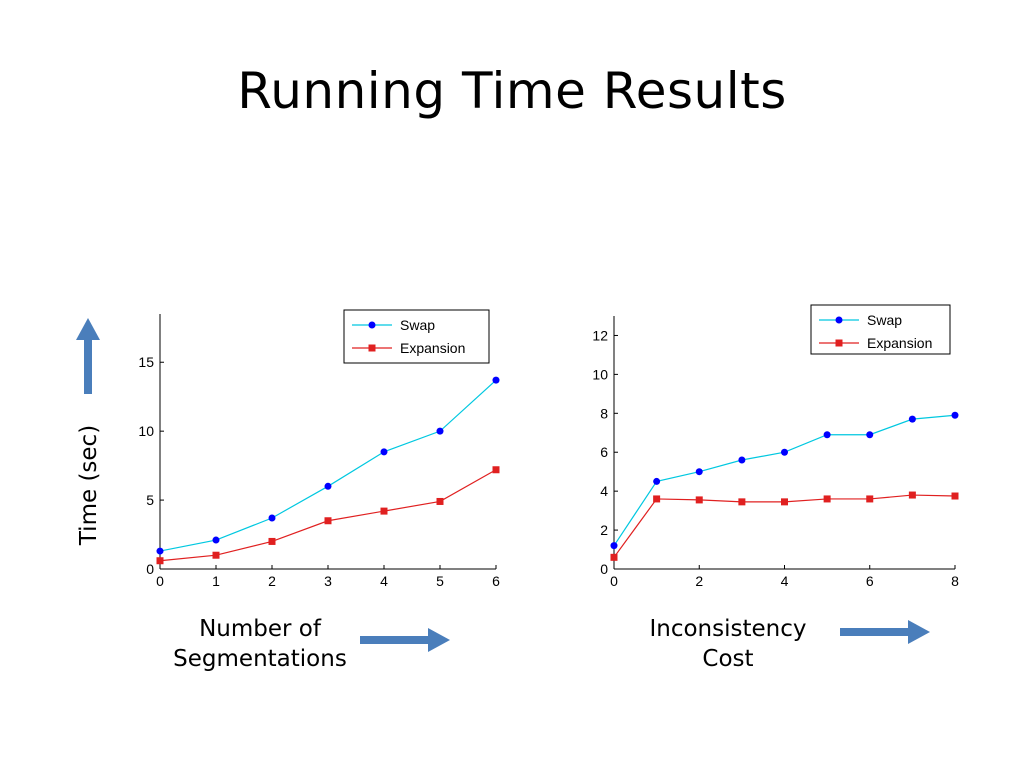 The image size is (1024, 768). What do you see at coordinates (604, 491) in the screenshot?
I see `y-tick-label: 4` at bounding box center [604, 491].